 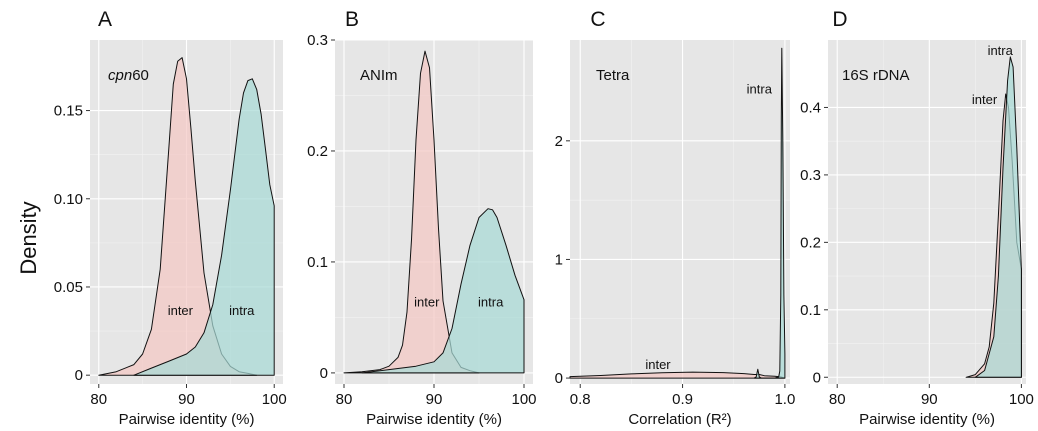 I want to click on panel-letter: C, so click(x=597, y=19).